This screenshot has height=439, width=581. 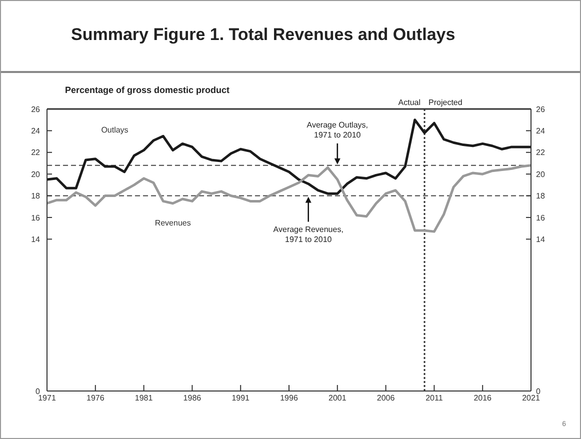 What do you see at coordinates (38, 391) in the screenshot?
I see `y-tick-label: 0` at bounding box center [38, 391].